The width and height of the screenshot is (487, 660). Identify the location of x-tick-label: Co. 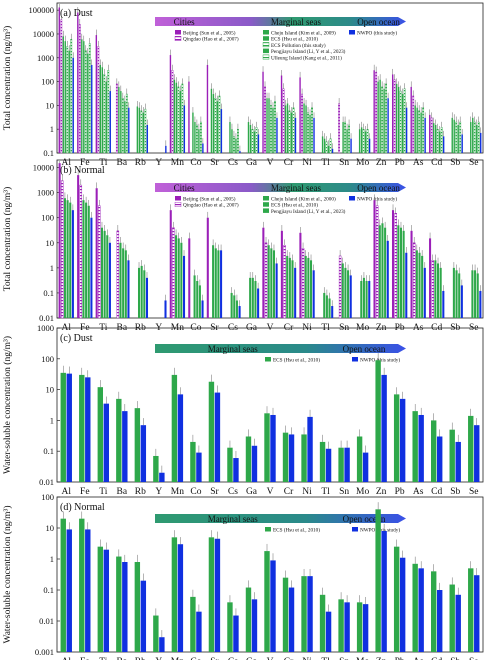
(195, 492).